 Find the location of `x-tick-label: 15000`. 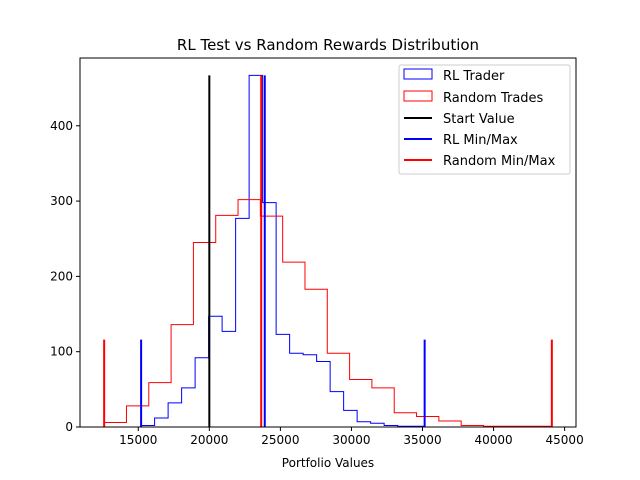

x-tick-label: 15000 is located at coordinates (138, 440).